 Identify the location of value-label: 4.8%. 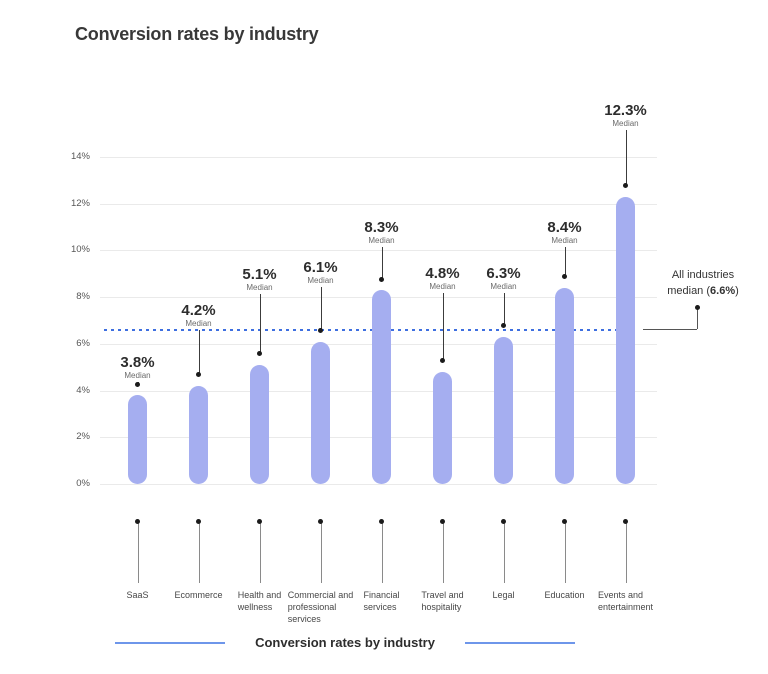
(442, 273).